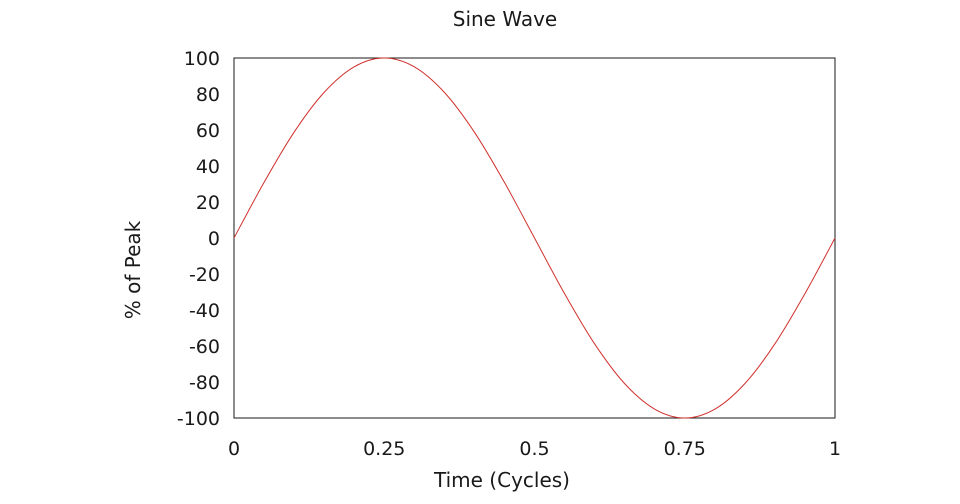 The width and height of the screenshot is (960, 504). Describe the element at coordinates (202, 59) in the screenshot. I see `y-tick-label: 100` at that location.